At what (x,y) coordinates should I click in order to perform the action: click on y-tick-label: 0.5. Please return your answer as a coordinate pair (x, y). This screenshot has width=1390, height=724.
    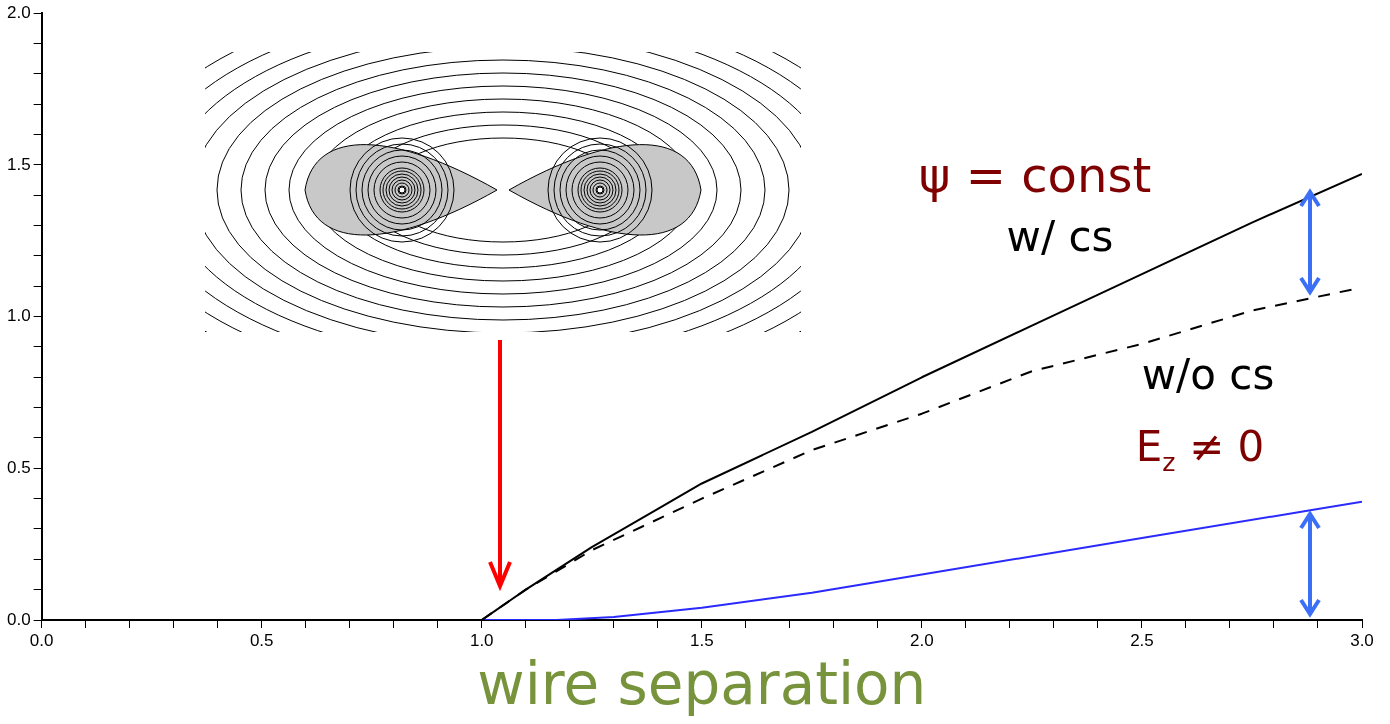
    Looking at the image, I should click on (18, 467).